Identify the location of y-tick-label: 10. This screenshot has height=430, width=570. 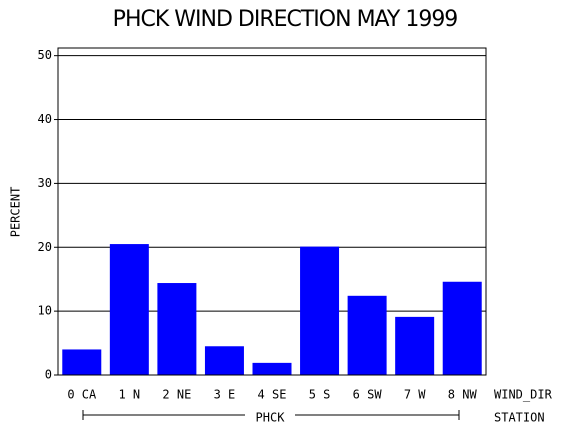
(45, 311).